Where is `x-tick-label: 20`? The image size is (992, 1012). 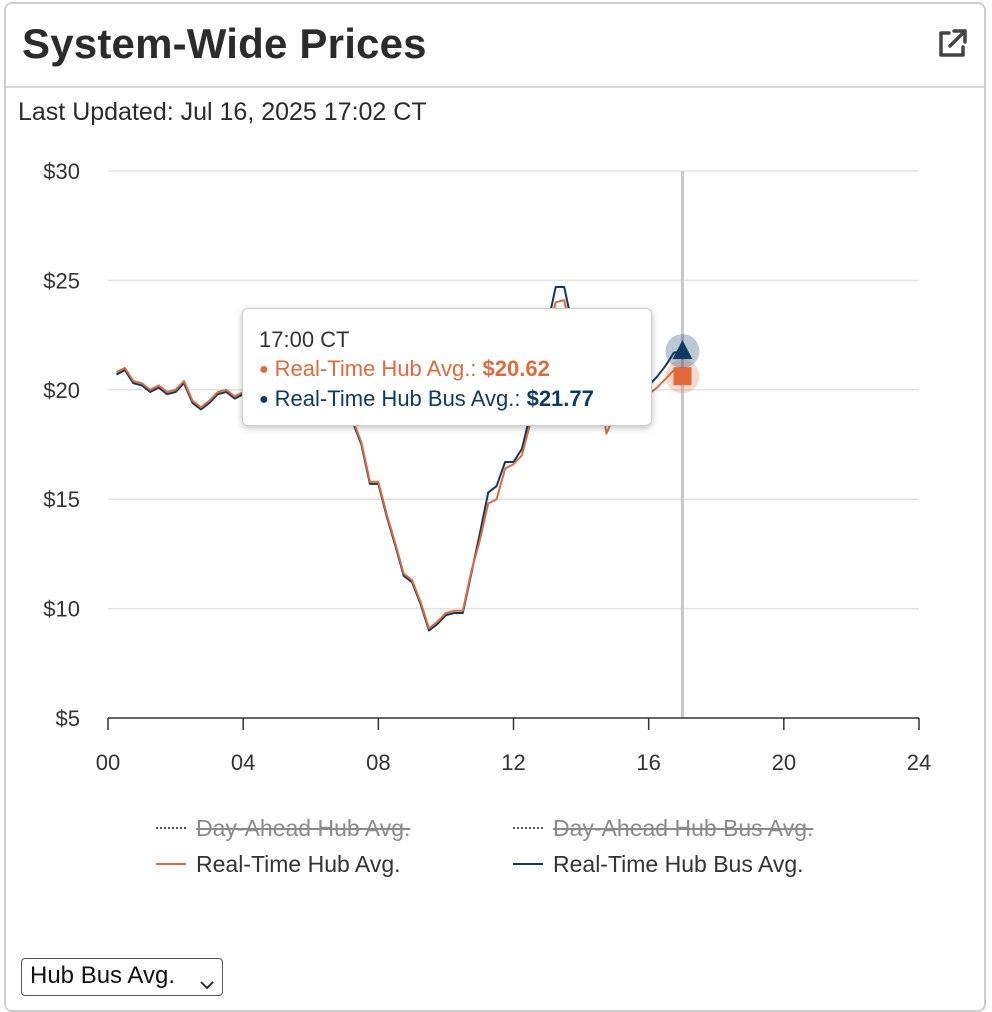
x-tick-label: 20 is located at coordinates (784, 762).